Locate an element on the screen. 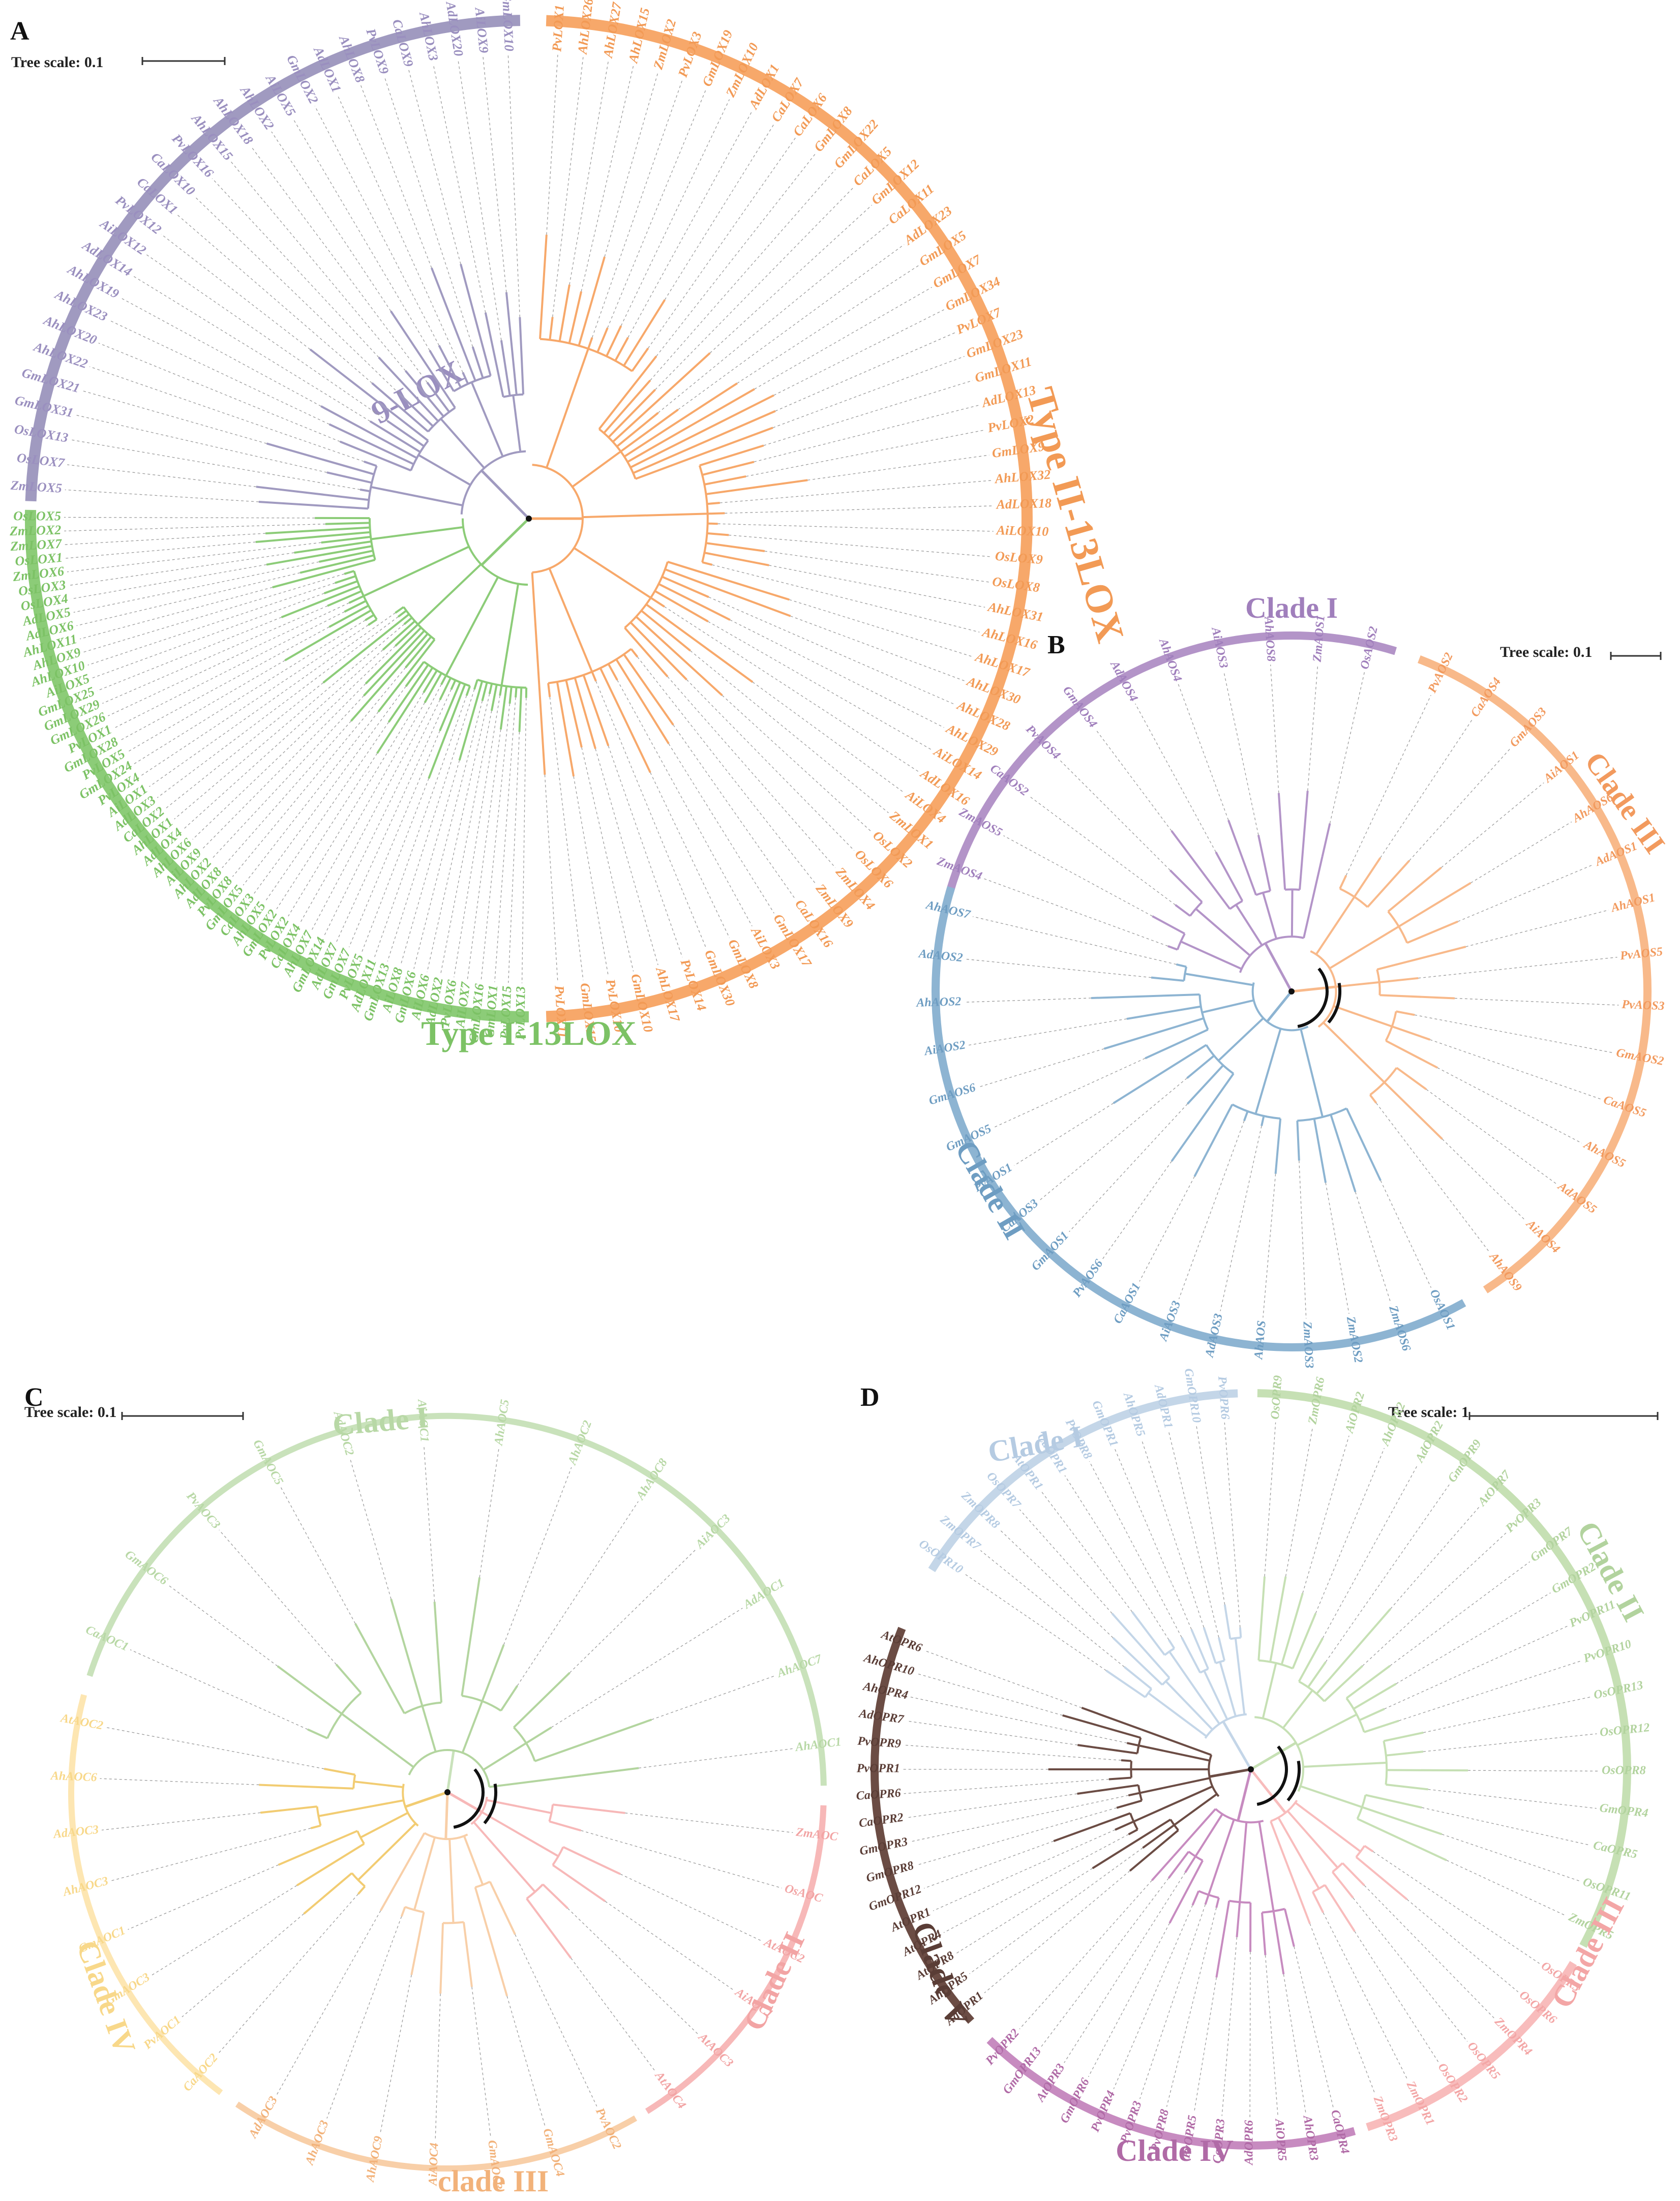 This screenshot has height=2201, width=1680. taxon-label: GmOPR7 is located at coordinates (1551, 1544).